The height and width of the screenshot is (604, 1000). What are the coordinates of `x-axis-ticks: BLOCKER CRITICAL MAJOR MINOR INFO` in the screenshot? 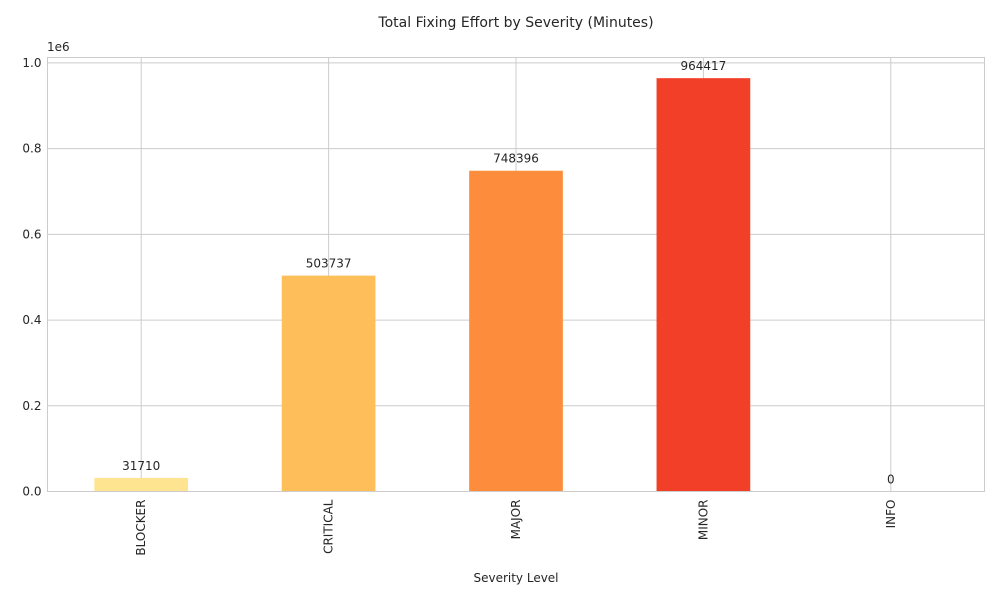 It's located at (516, 527).